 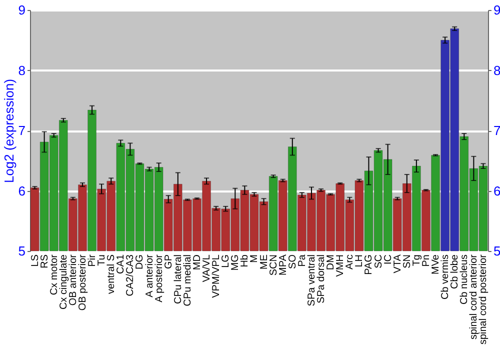 I want to click on y2-tick-label: 7, so click(x=497, y=130).